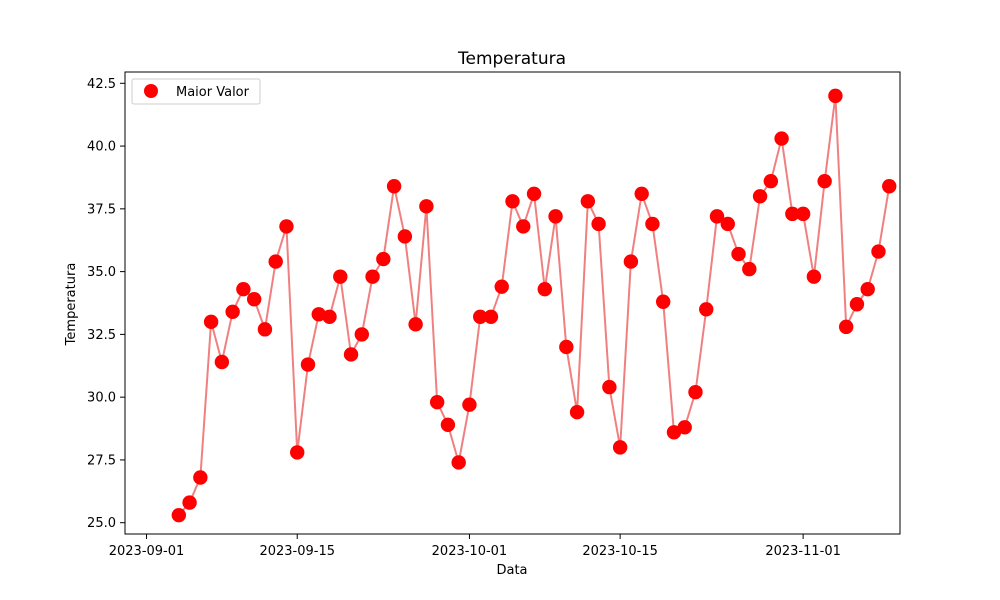  I want to click on y-tick-label: 32.5, so click(101, 335).